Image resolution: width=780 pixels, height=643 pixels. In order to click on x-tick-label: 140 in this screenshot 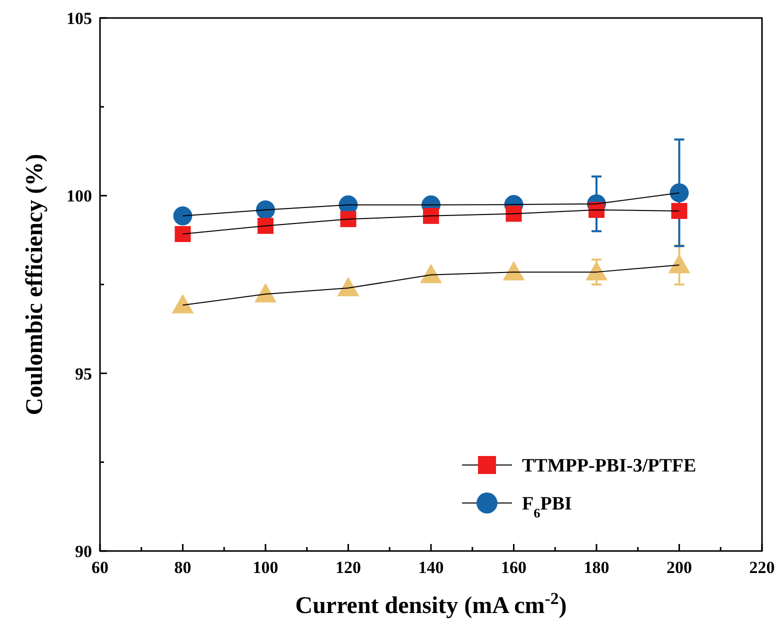, I will do `click(431, 567)`.